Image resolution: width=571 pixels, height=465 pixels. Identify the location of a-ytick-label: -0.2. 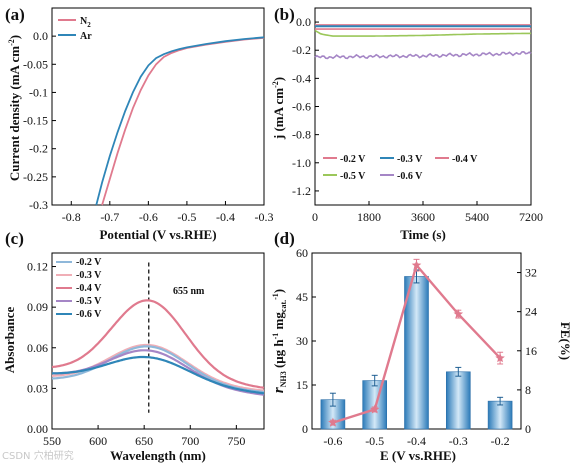
(38, 149).